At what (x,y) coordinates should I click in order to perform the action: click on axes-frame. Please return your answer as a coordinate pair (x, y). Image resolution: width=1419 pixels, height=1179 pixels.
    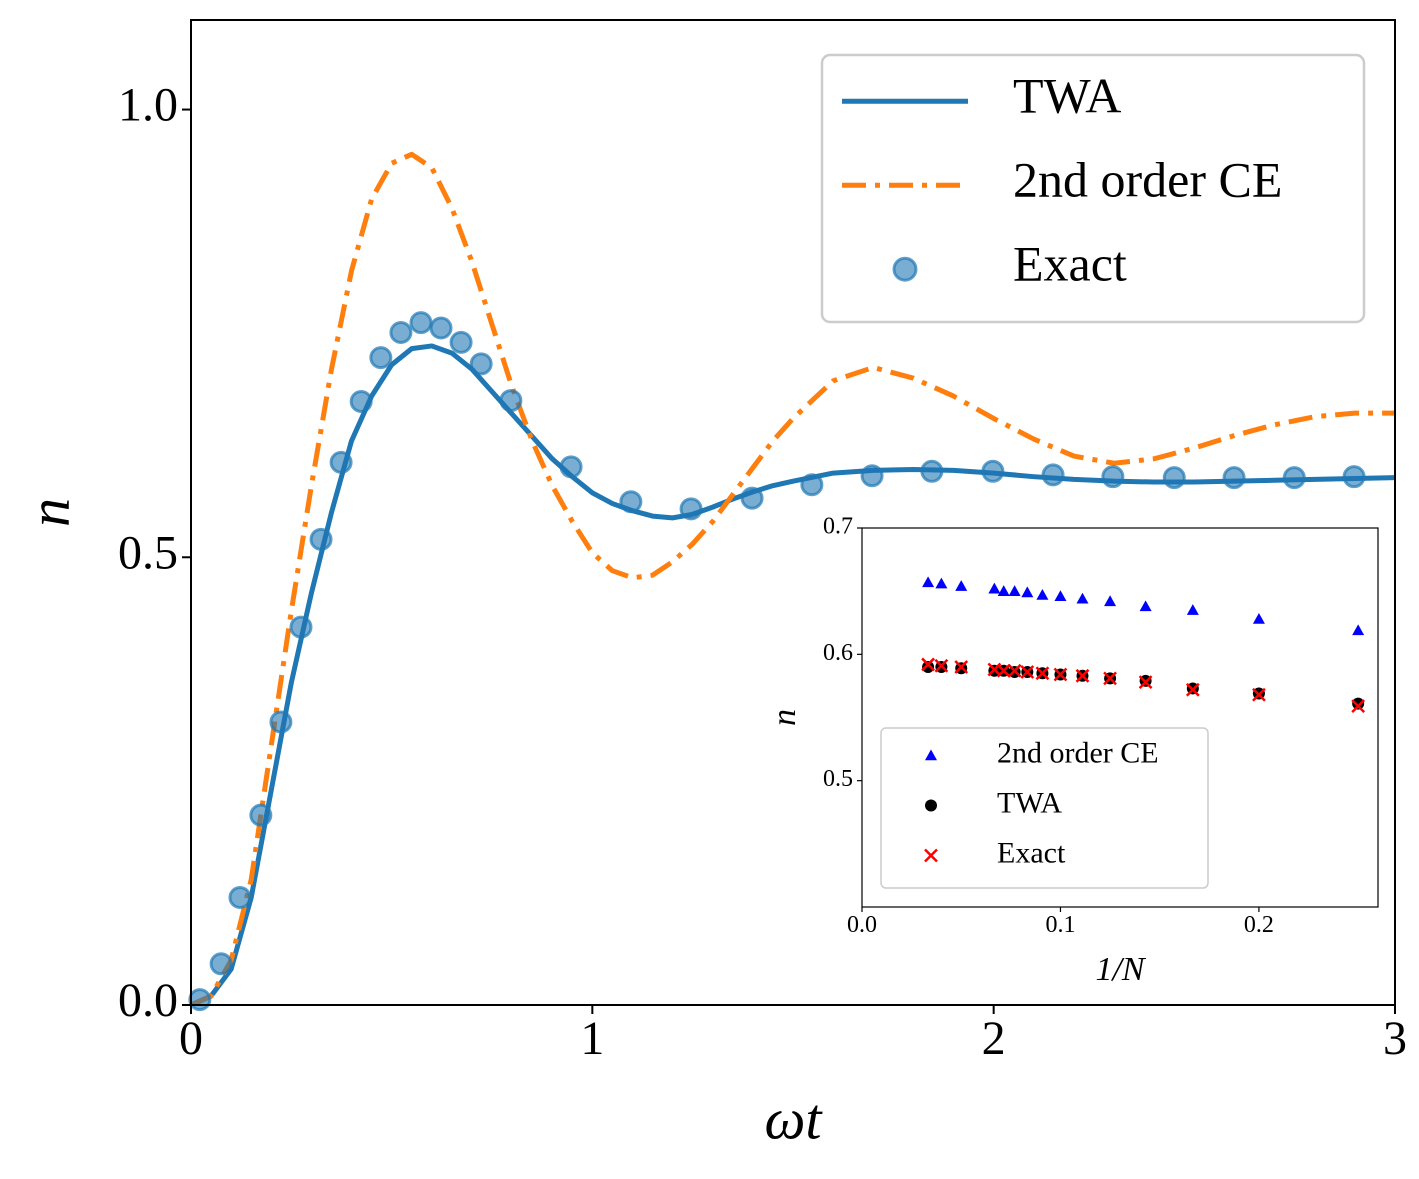
    Looking at the image, I should click on (1120, 717).